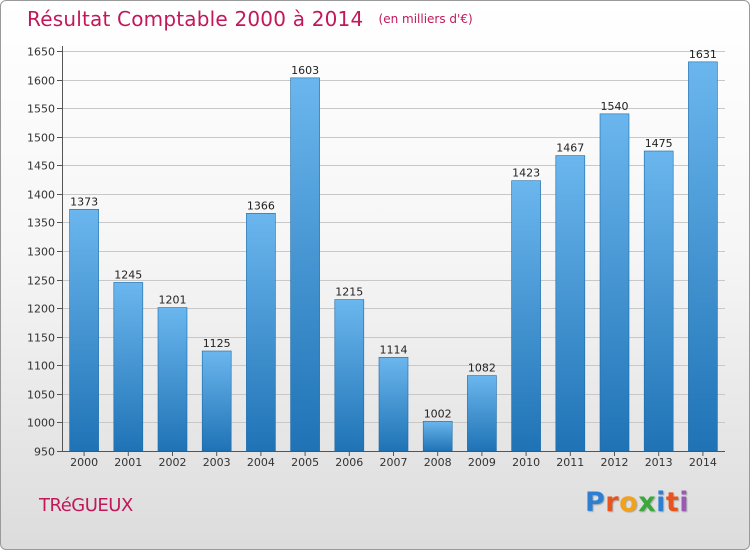 This screenshot has height=550, width=750. I want to click on bar-2009, so click(482, 413).